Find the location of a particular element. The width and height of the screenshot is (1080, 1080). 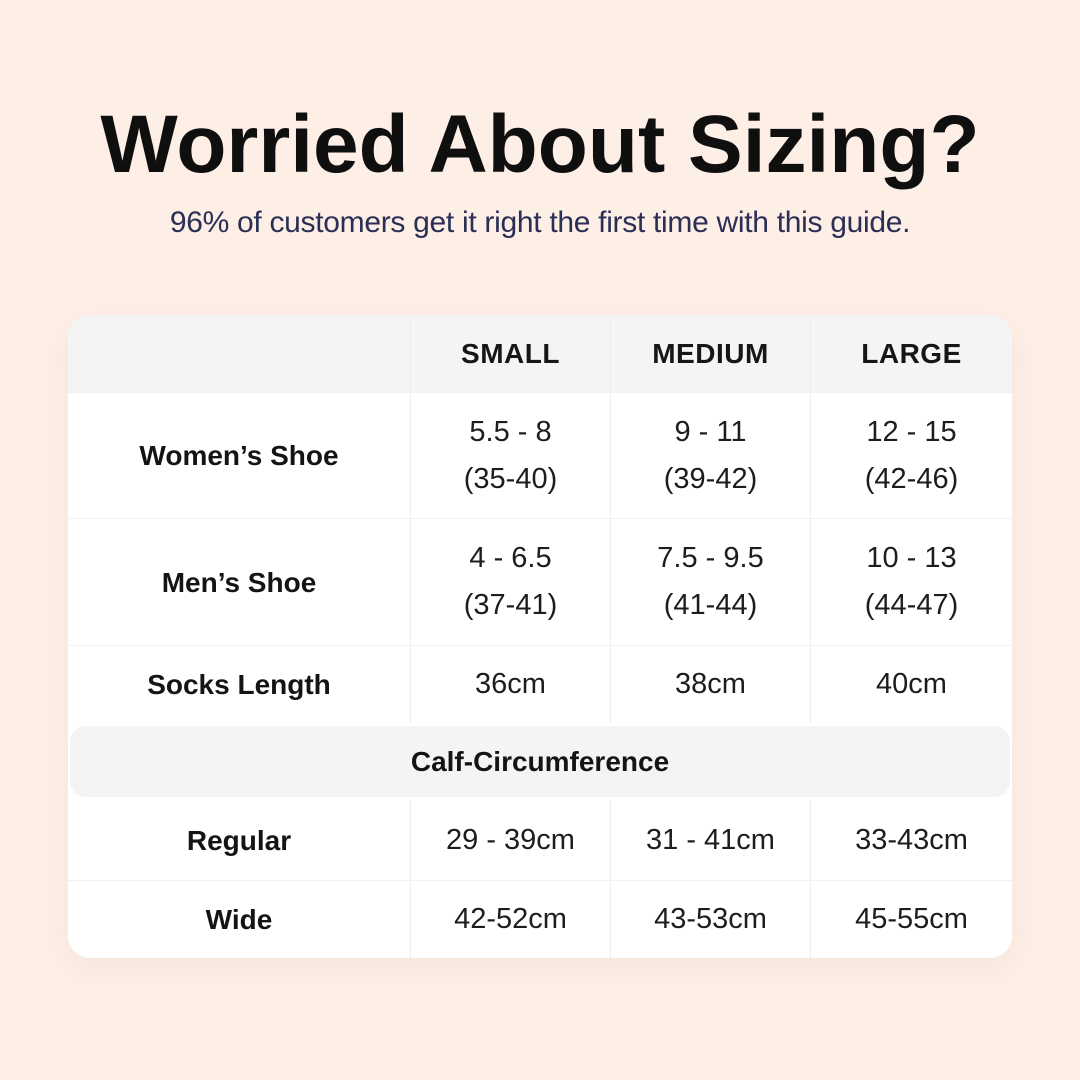

cell-line: (44-47) is located at coordinates (911, 605).